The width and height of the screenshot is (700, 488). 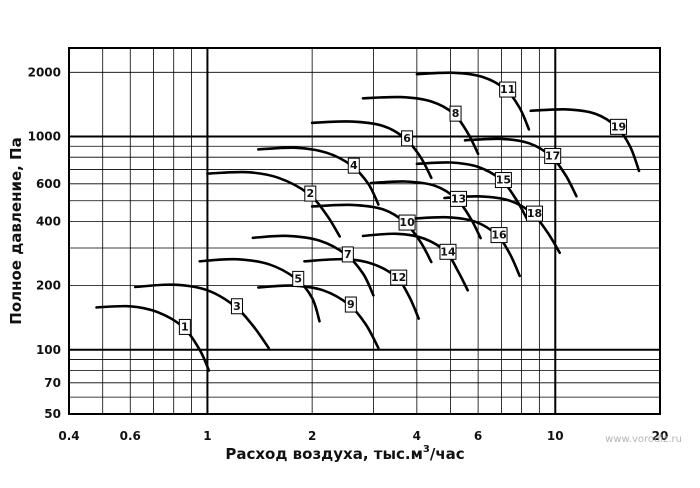 I want to click on curve-label-text: 4, so click(x=354, y=165).